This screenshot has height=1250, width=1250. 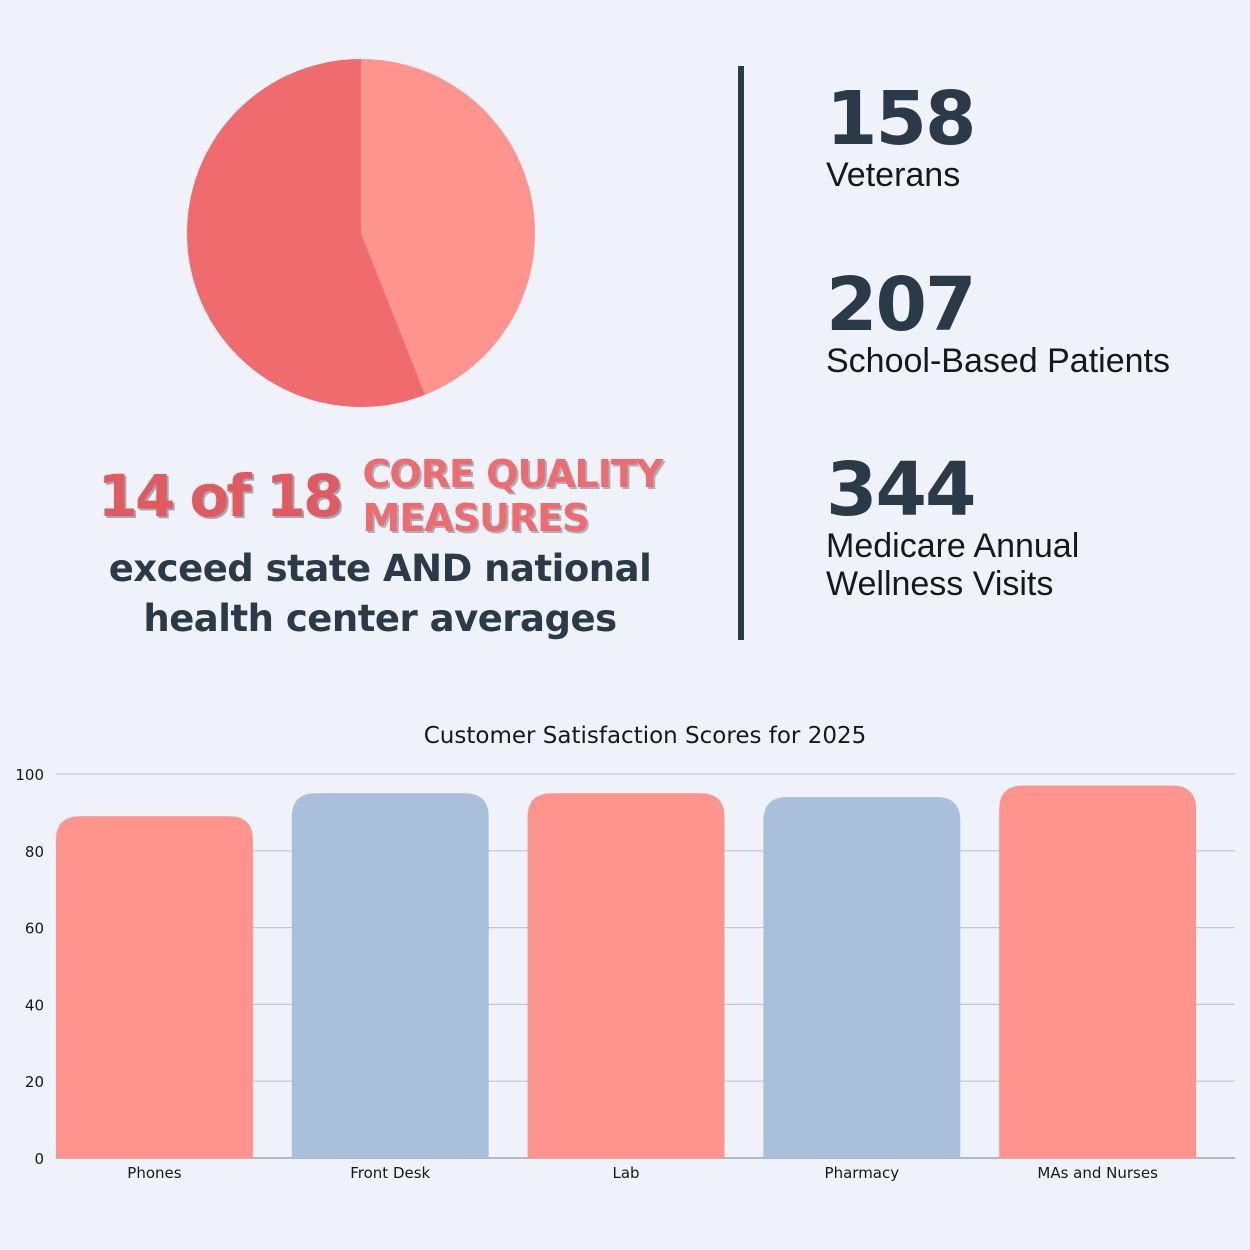 I want to click on stat-label-line1: Medicare Annual, so click(x=953, y=546).